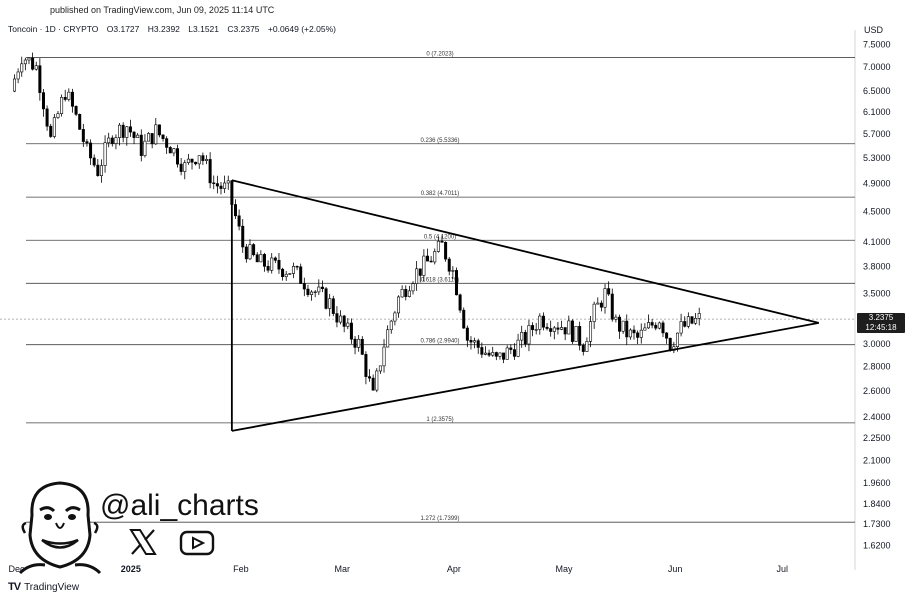 The image size is (911, 600). I want to click on price-tick-label: 2.8000, so click(877, 367).